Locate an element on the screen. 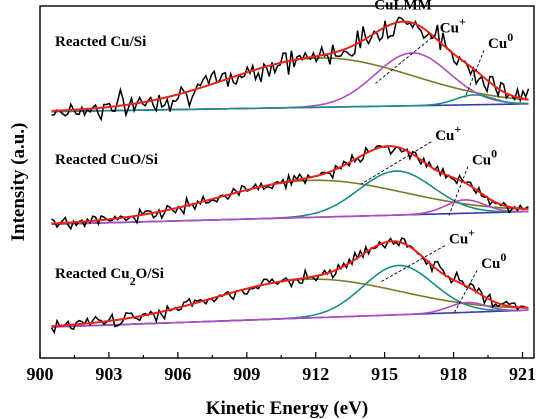 The image size is (544, 419). panel-label: Reacted Cu2O/Si is located at coordinates (109, 277).